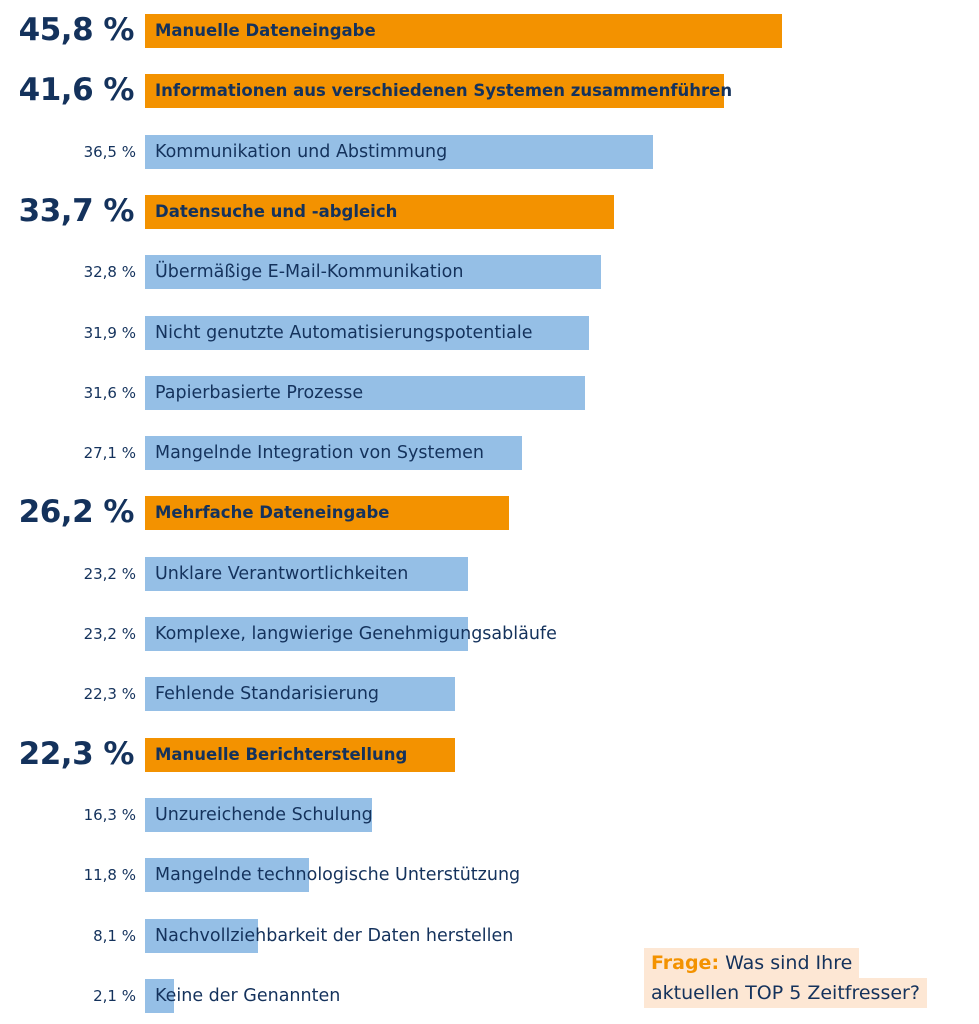 The height and width of the screenshot is (1024, 979). What do you see at coordinates (276, 211) in the screenshot?
I see `category-label: Datensuche und -abgleich` at bounding box center [276, 211].